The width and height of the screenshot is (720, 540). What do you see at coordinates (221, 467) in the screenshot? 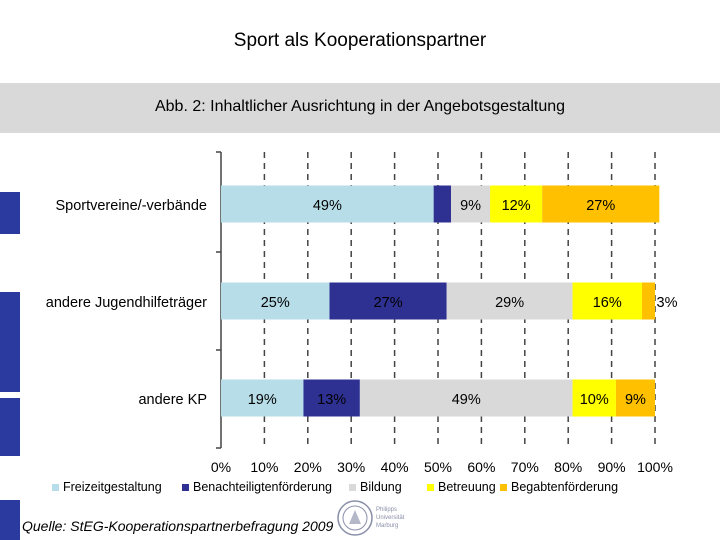
I see `x-tick-label: 0%` at bounding box center [221, 467].